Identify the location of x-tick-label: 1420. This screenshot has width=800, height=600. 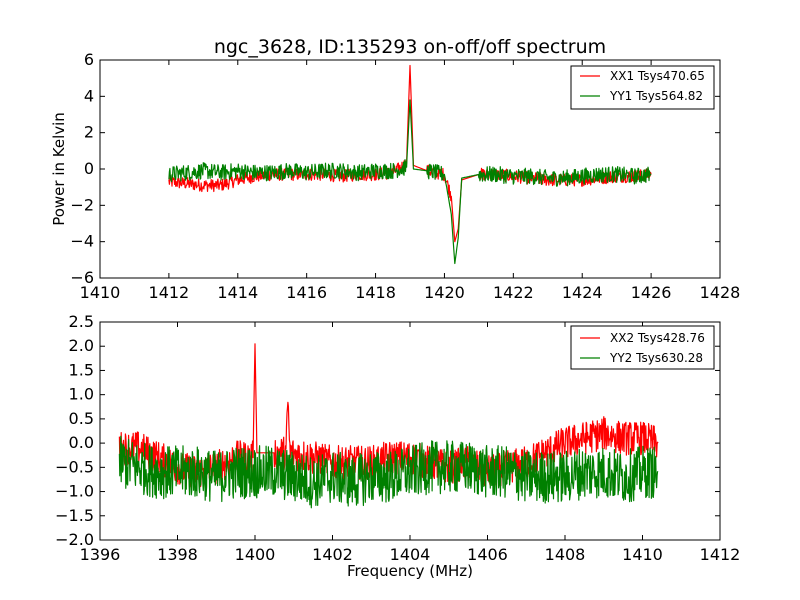
(444, 292).